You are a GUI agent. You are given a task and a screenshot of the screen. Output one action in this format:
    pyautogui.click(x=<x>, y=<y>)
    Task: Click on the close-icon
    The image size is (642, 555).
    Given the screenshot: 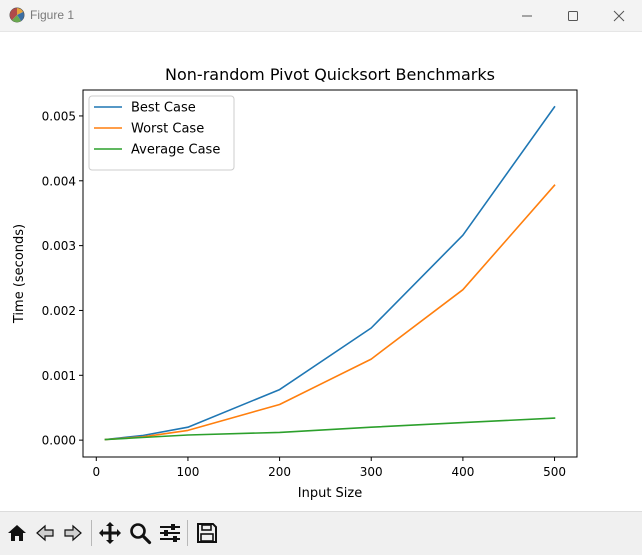 What is the action you would take?
    pyautogui.click(x=619, y=15)
    